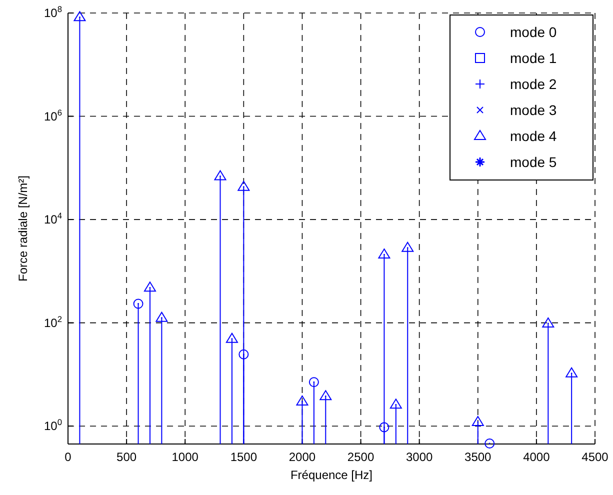 The height and width of the screenshot is (495, 613). Describe the element at coordinates (533, 110) in the screenshot. I see `legend-label: mode 3` at that location.